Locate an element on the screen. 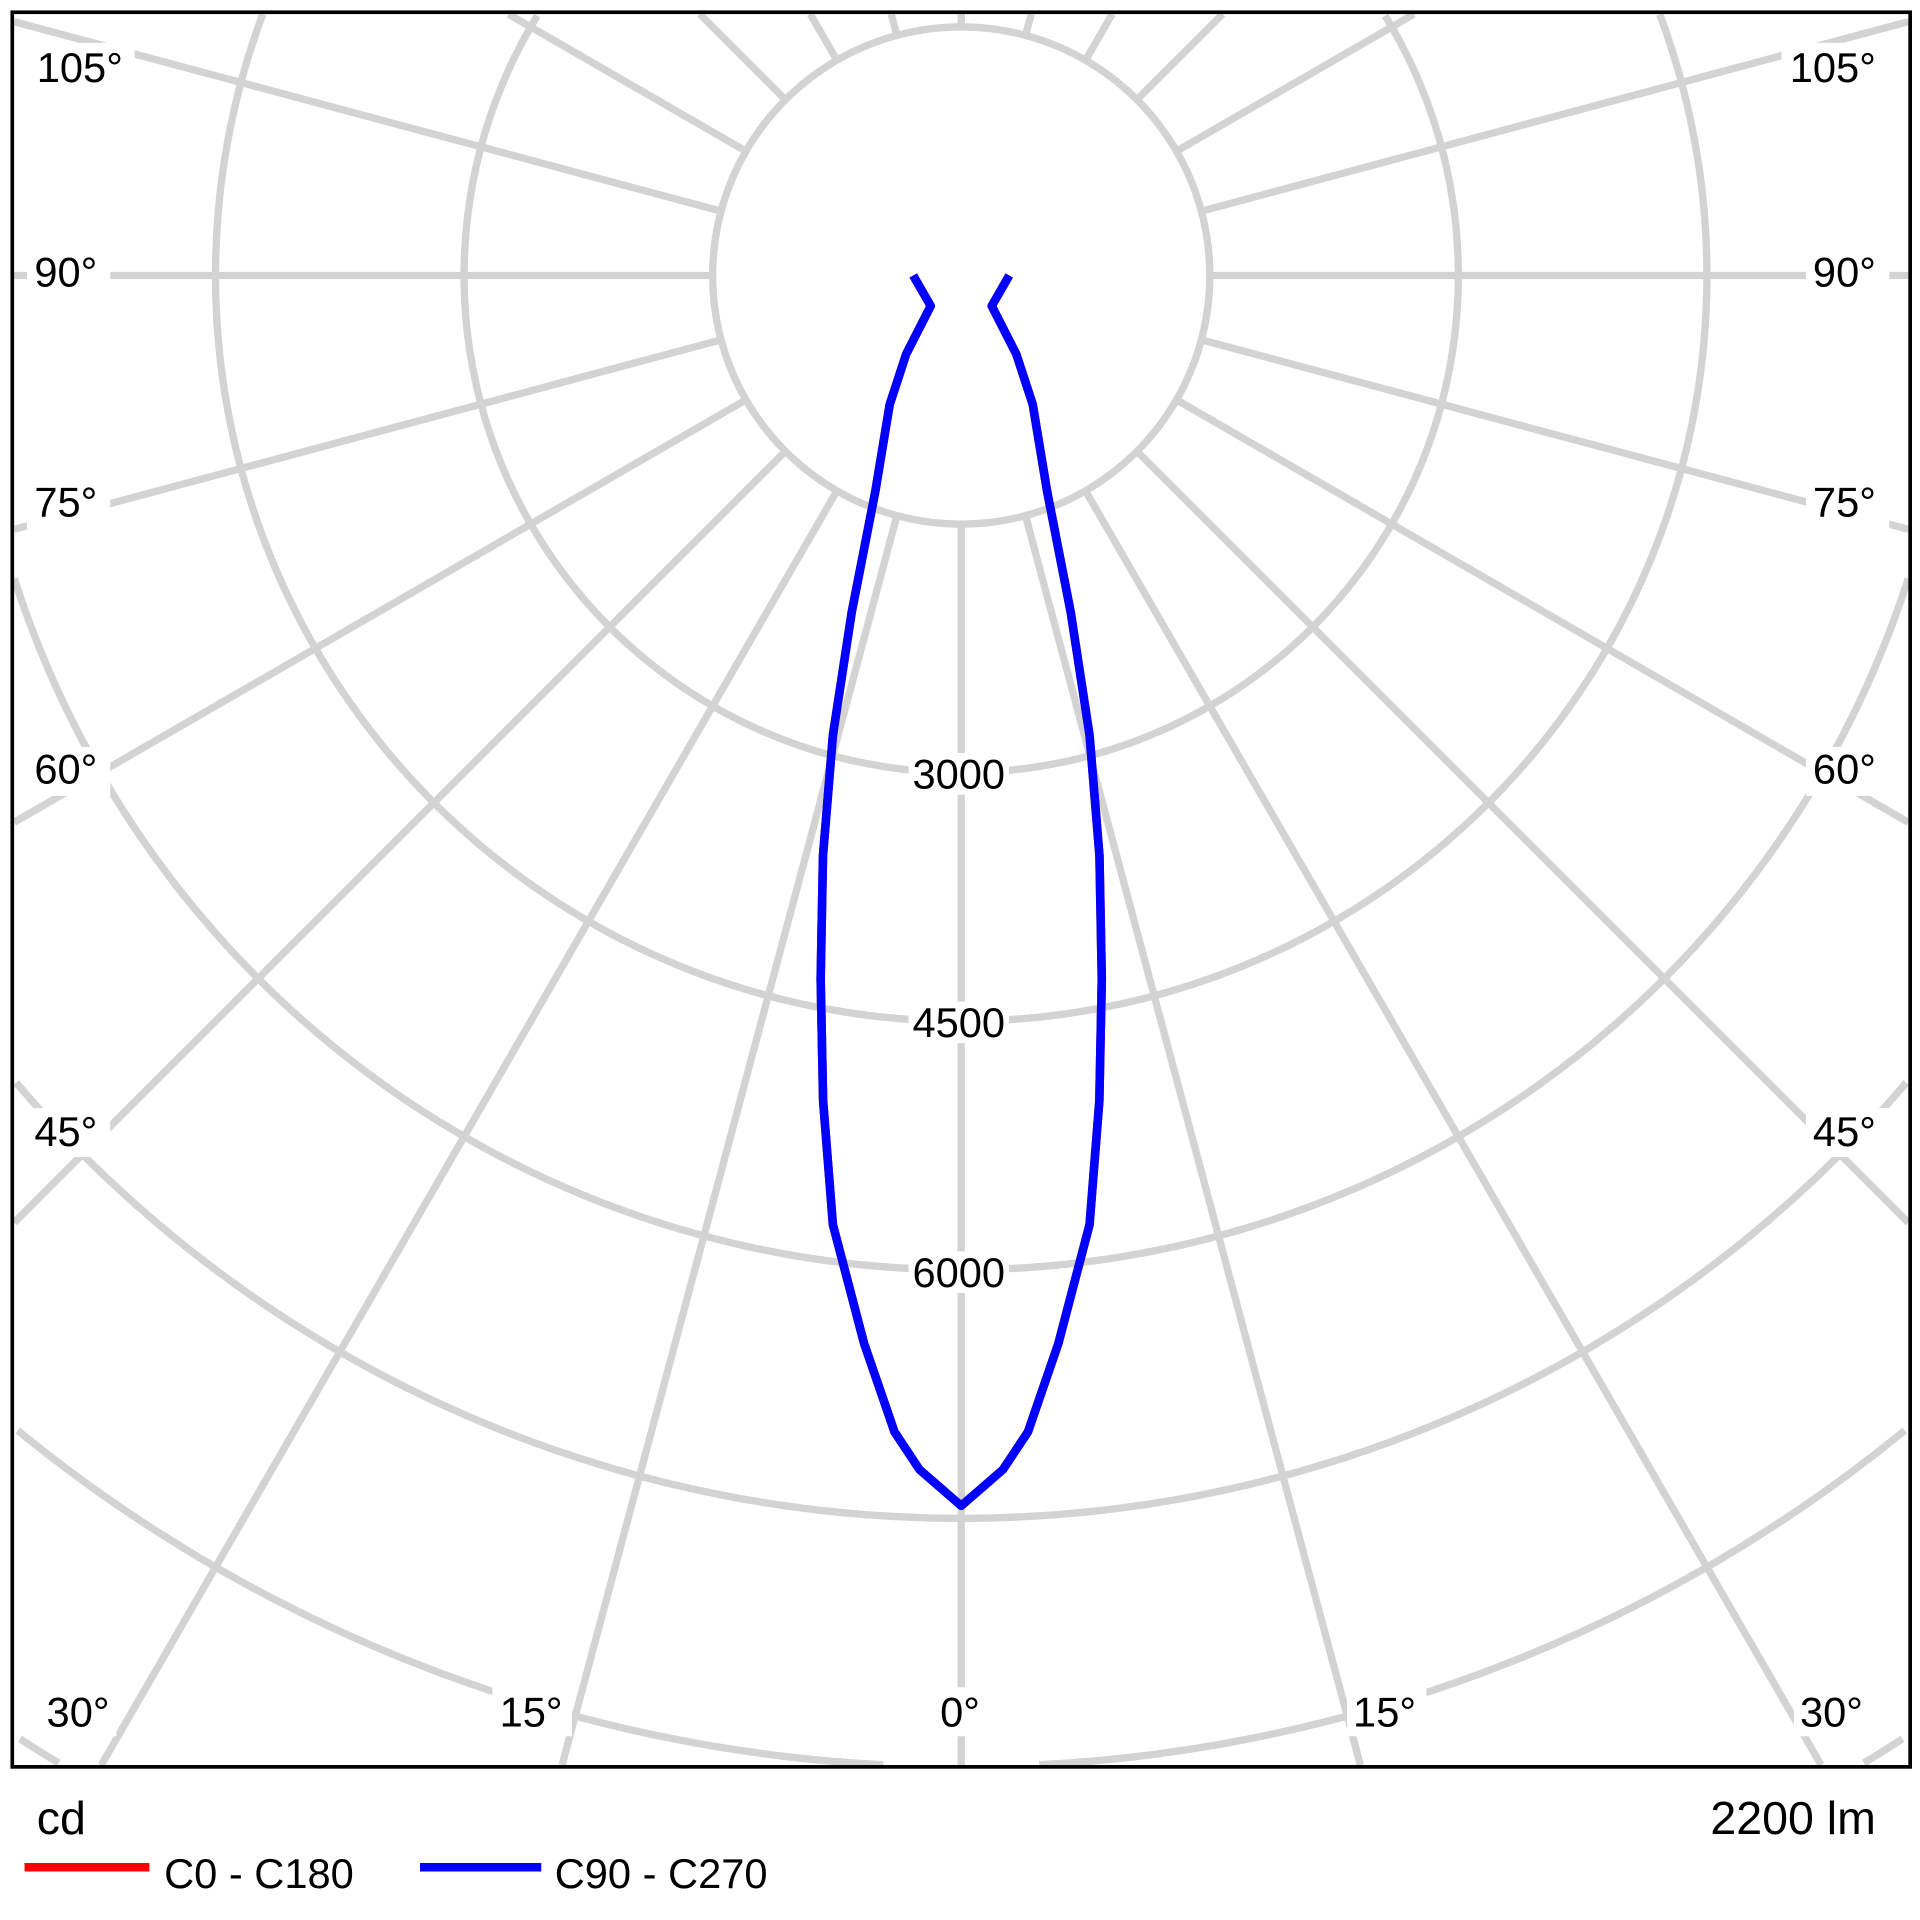  series-curve-c90-c270 is located at coordinates (961, 892).